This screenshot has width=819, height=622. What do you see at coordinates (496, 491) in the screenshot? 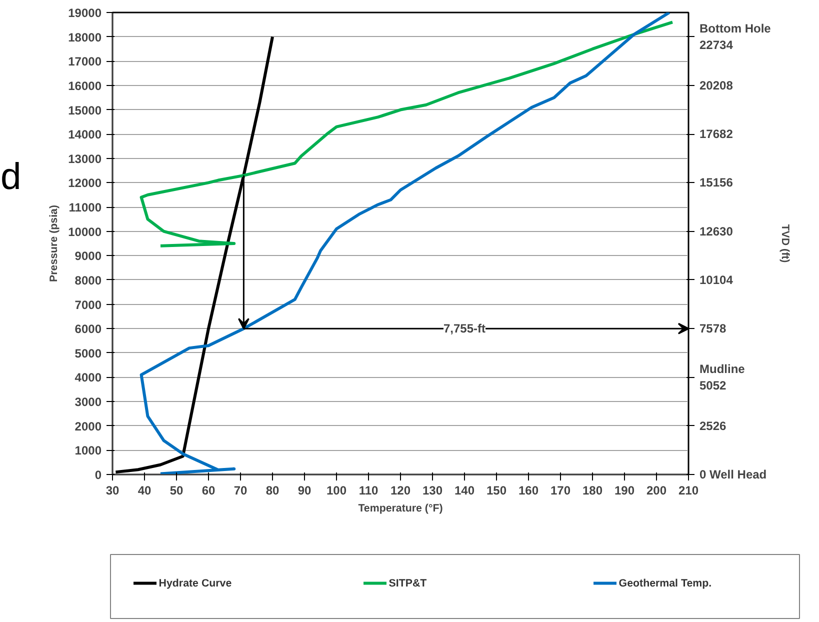
I see `x-tick-label: 150` at bounding box center [496, 491].